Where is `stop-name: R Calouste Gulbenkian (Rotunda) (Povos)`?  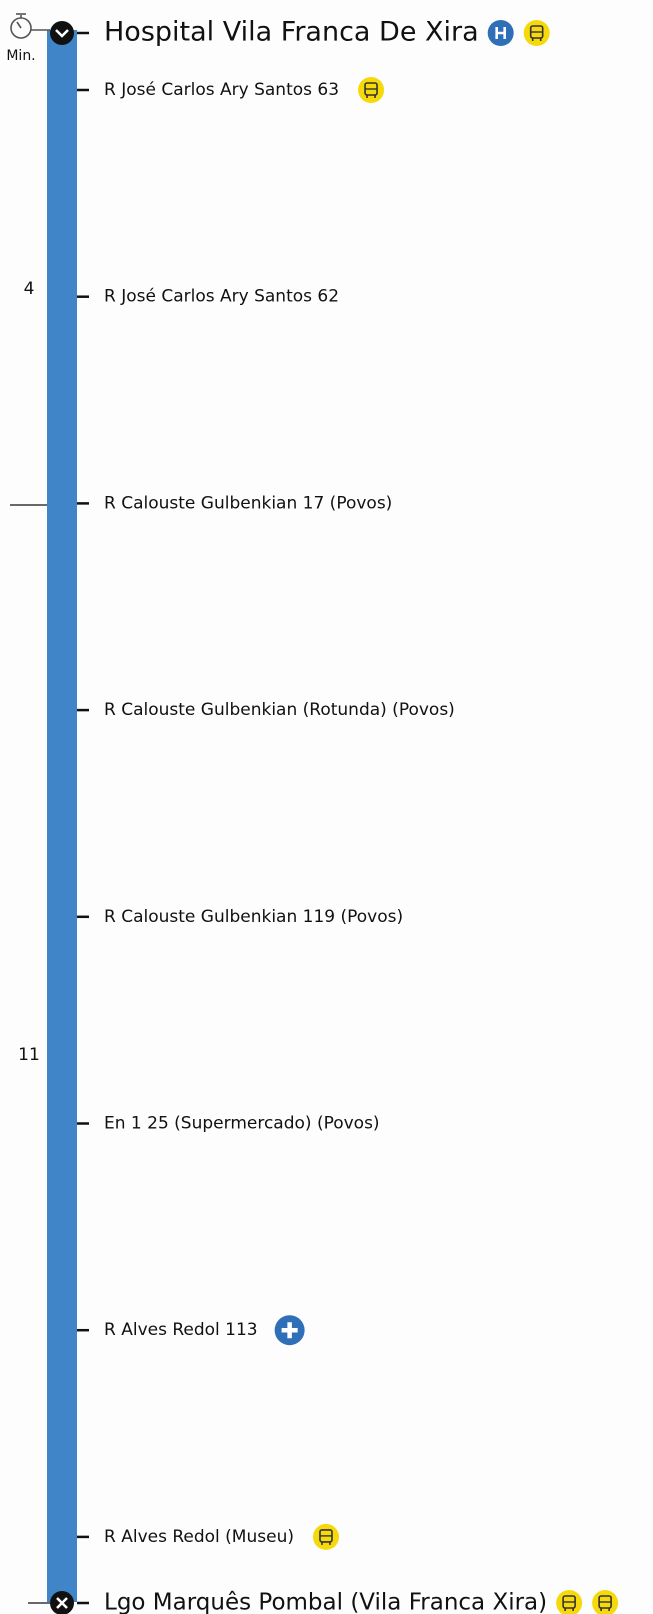 stop-name: R Calouste Gulbenkian (Rotunda) (Povos) is located at coordinates (279, 710).